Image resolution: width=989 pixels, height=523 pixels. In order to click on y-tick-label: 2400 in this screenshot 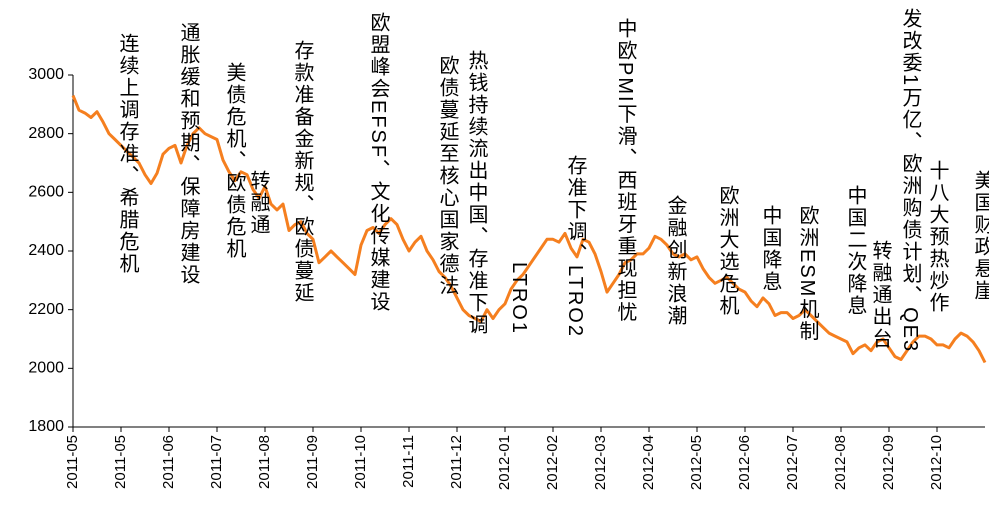, I will do `click(46, 250)`.